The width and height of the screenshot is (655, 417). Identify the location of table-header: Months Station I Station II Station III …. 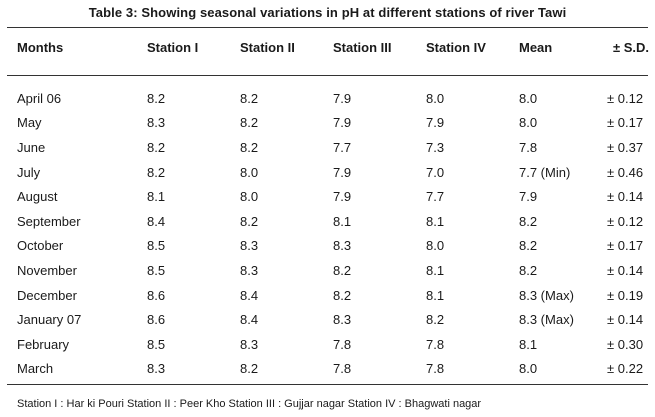
(327, 51).